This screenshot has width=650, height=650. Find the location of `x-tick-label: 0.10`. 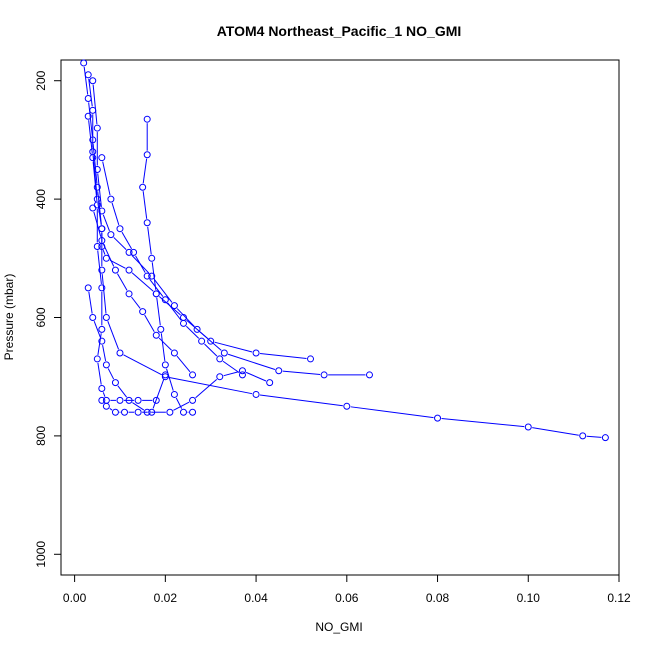

x-tick-label: 0.10 is located at coordinates (529, 598).